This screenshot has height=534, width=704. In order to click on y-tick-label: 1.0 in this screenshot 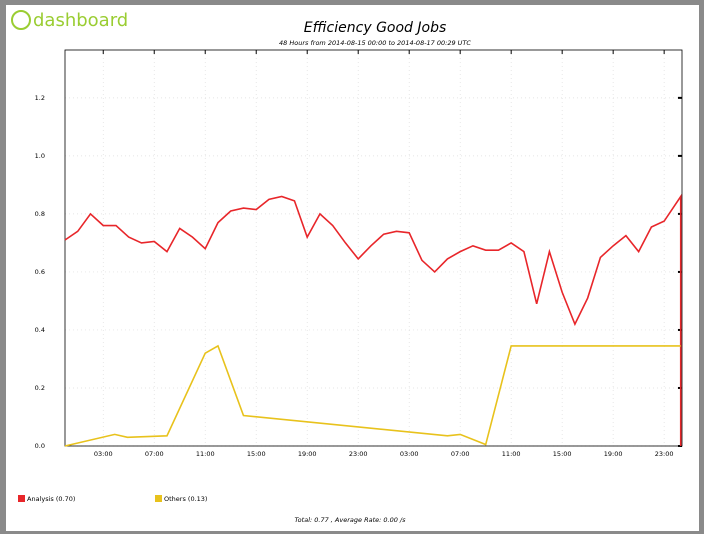, I will do `click(40, 156)`.